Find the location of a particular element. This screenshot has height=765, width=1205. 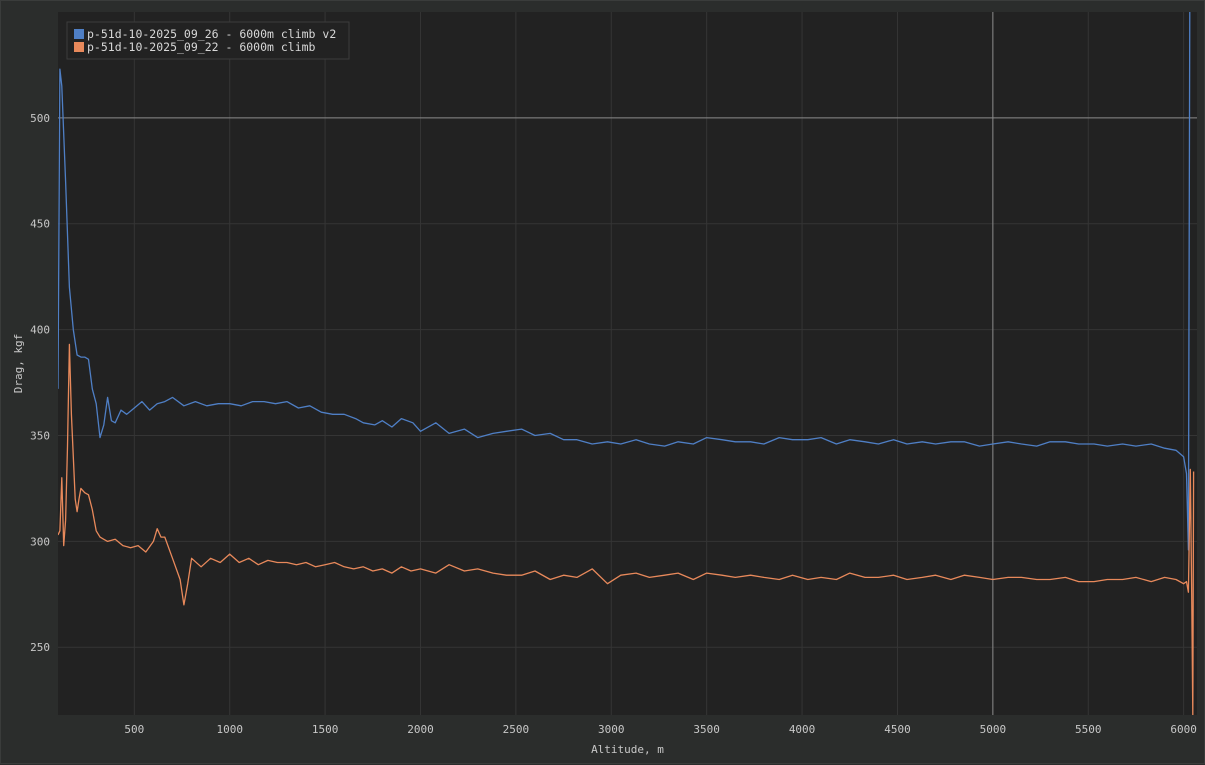

x-tick-label: 5500 is located at coordinates (1088, 729).